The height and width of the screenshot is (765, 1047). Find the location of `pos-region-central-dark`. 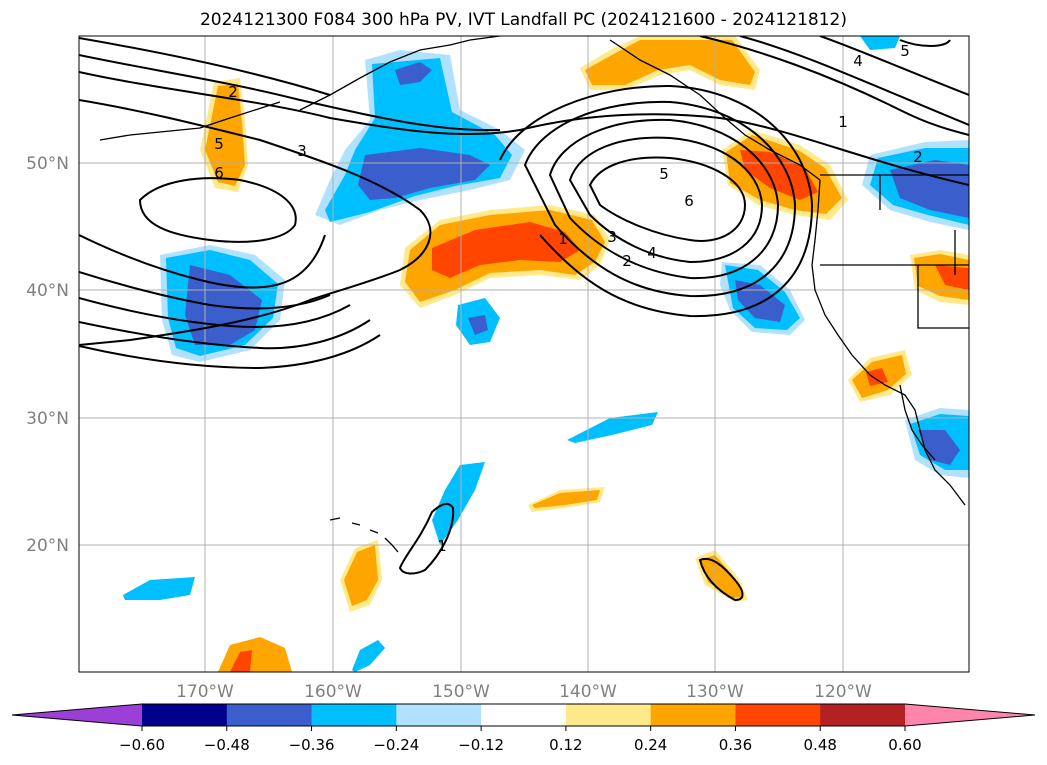

pos-region-central-dark is located at coordinates (506, 250).